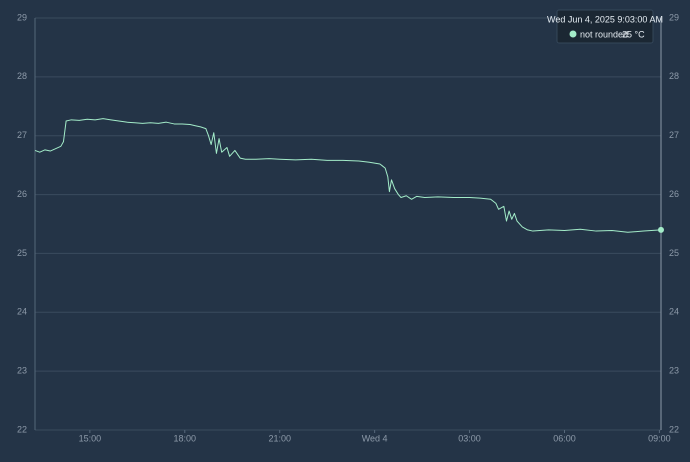  I want to click on y-tick-label: 26, so click(22, 194).